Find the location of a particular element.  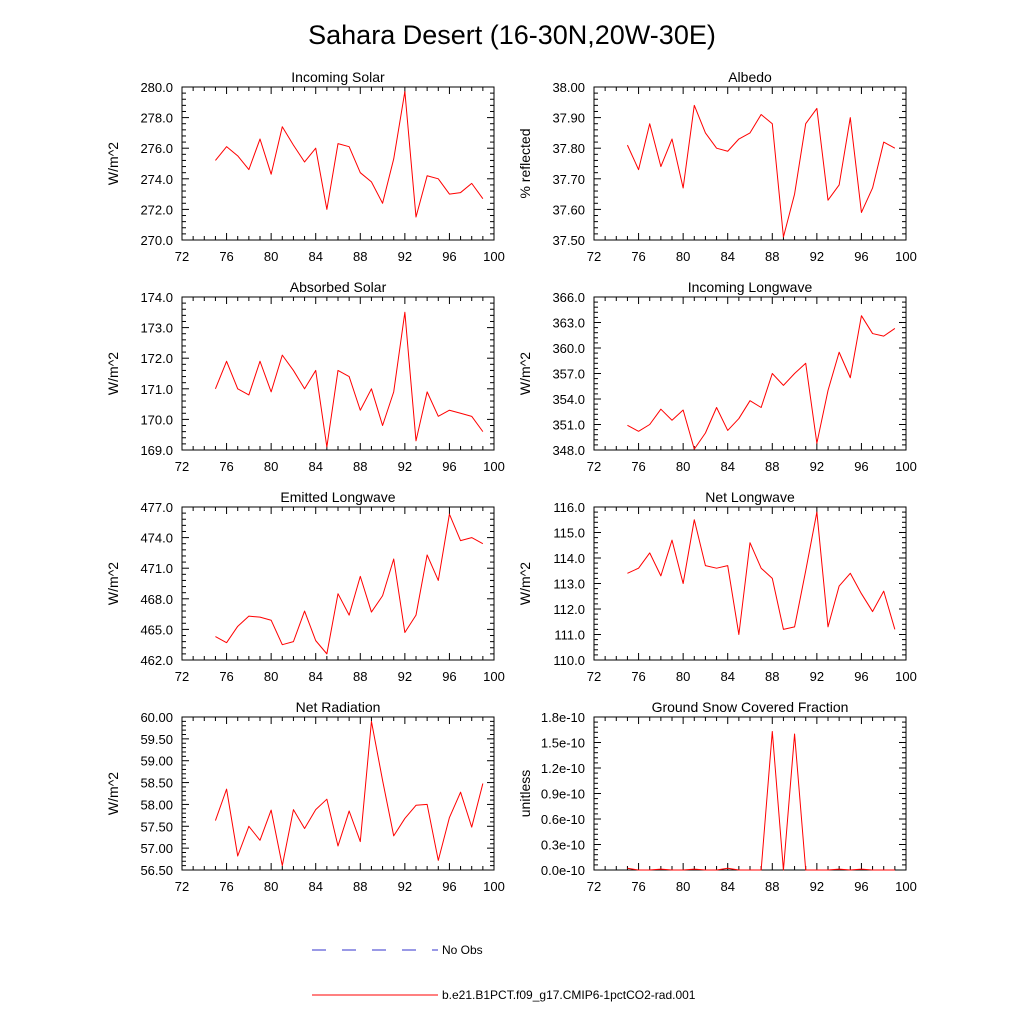

y-tick-label: 169.0 is located at coordinates (156, 450).